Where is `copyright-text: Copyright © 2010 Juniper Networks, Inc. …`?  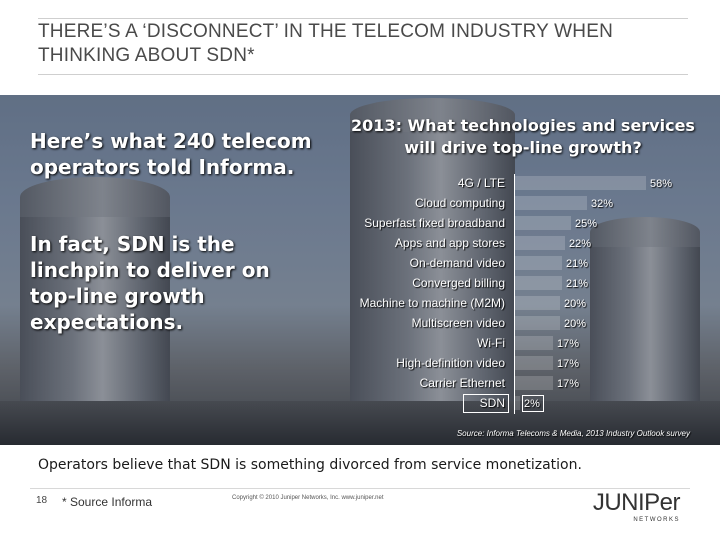
copyright-text: Copyright © 2010 Juniper Networks, Inc. … is located at coordinates (308, 498).